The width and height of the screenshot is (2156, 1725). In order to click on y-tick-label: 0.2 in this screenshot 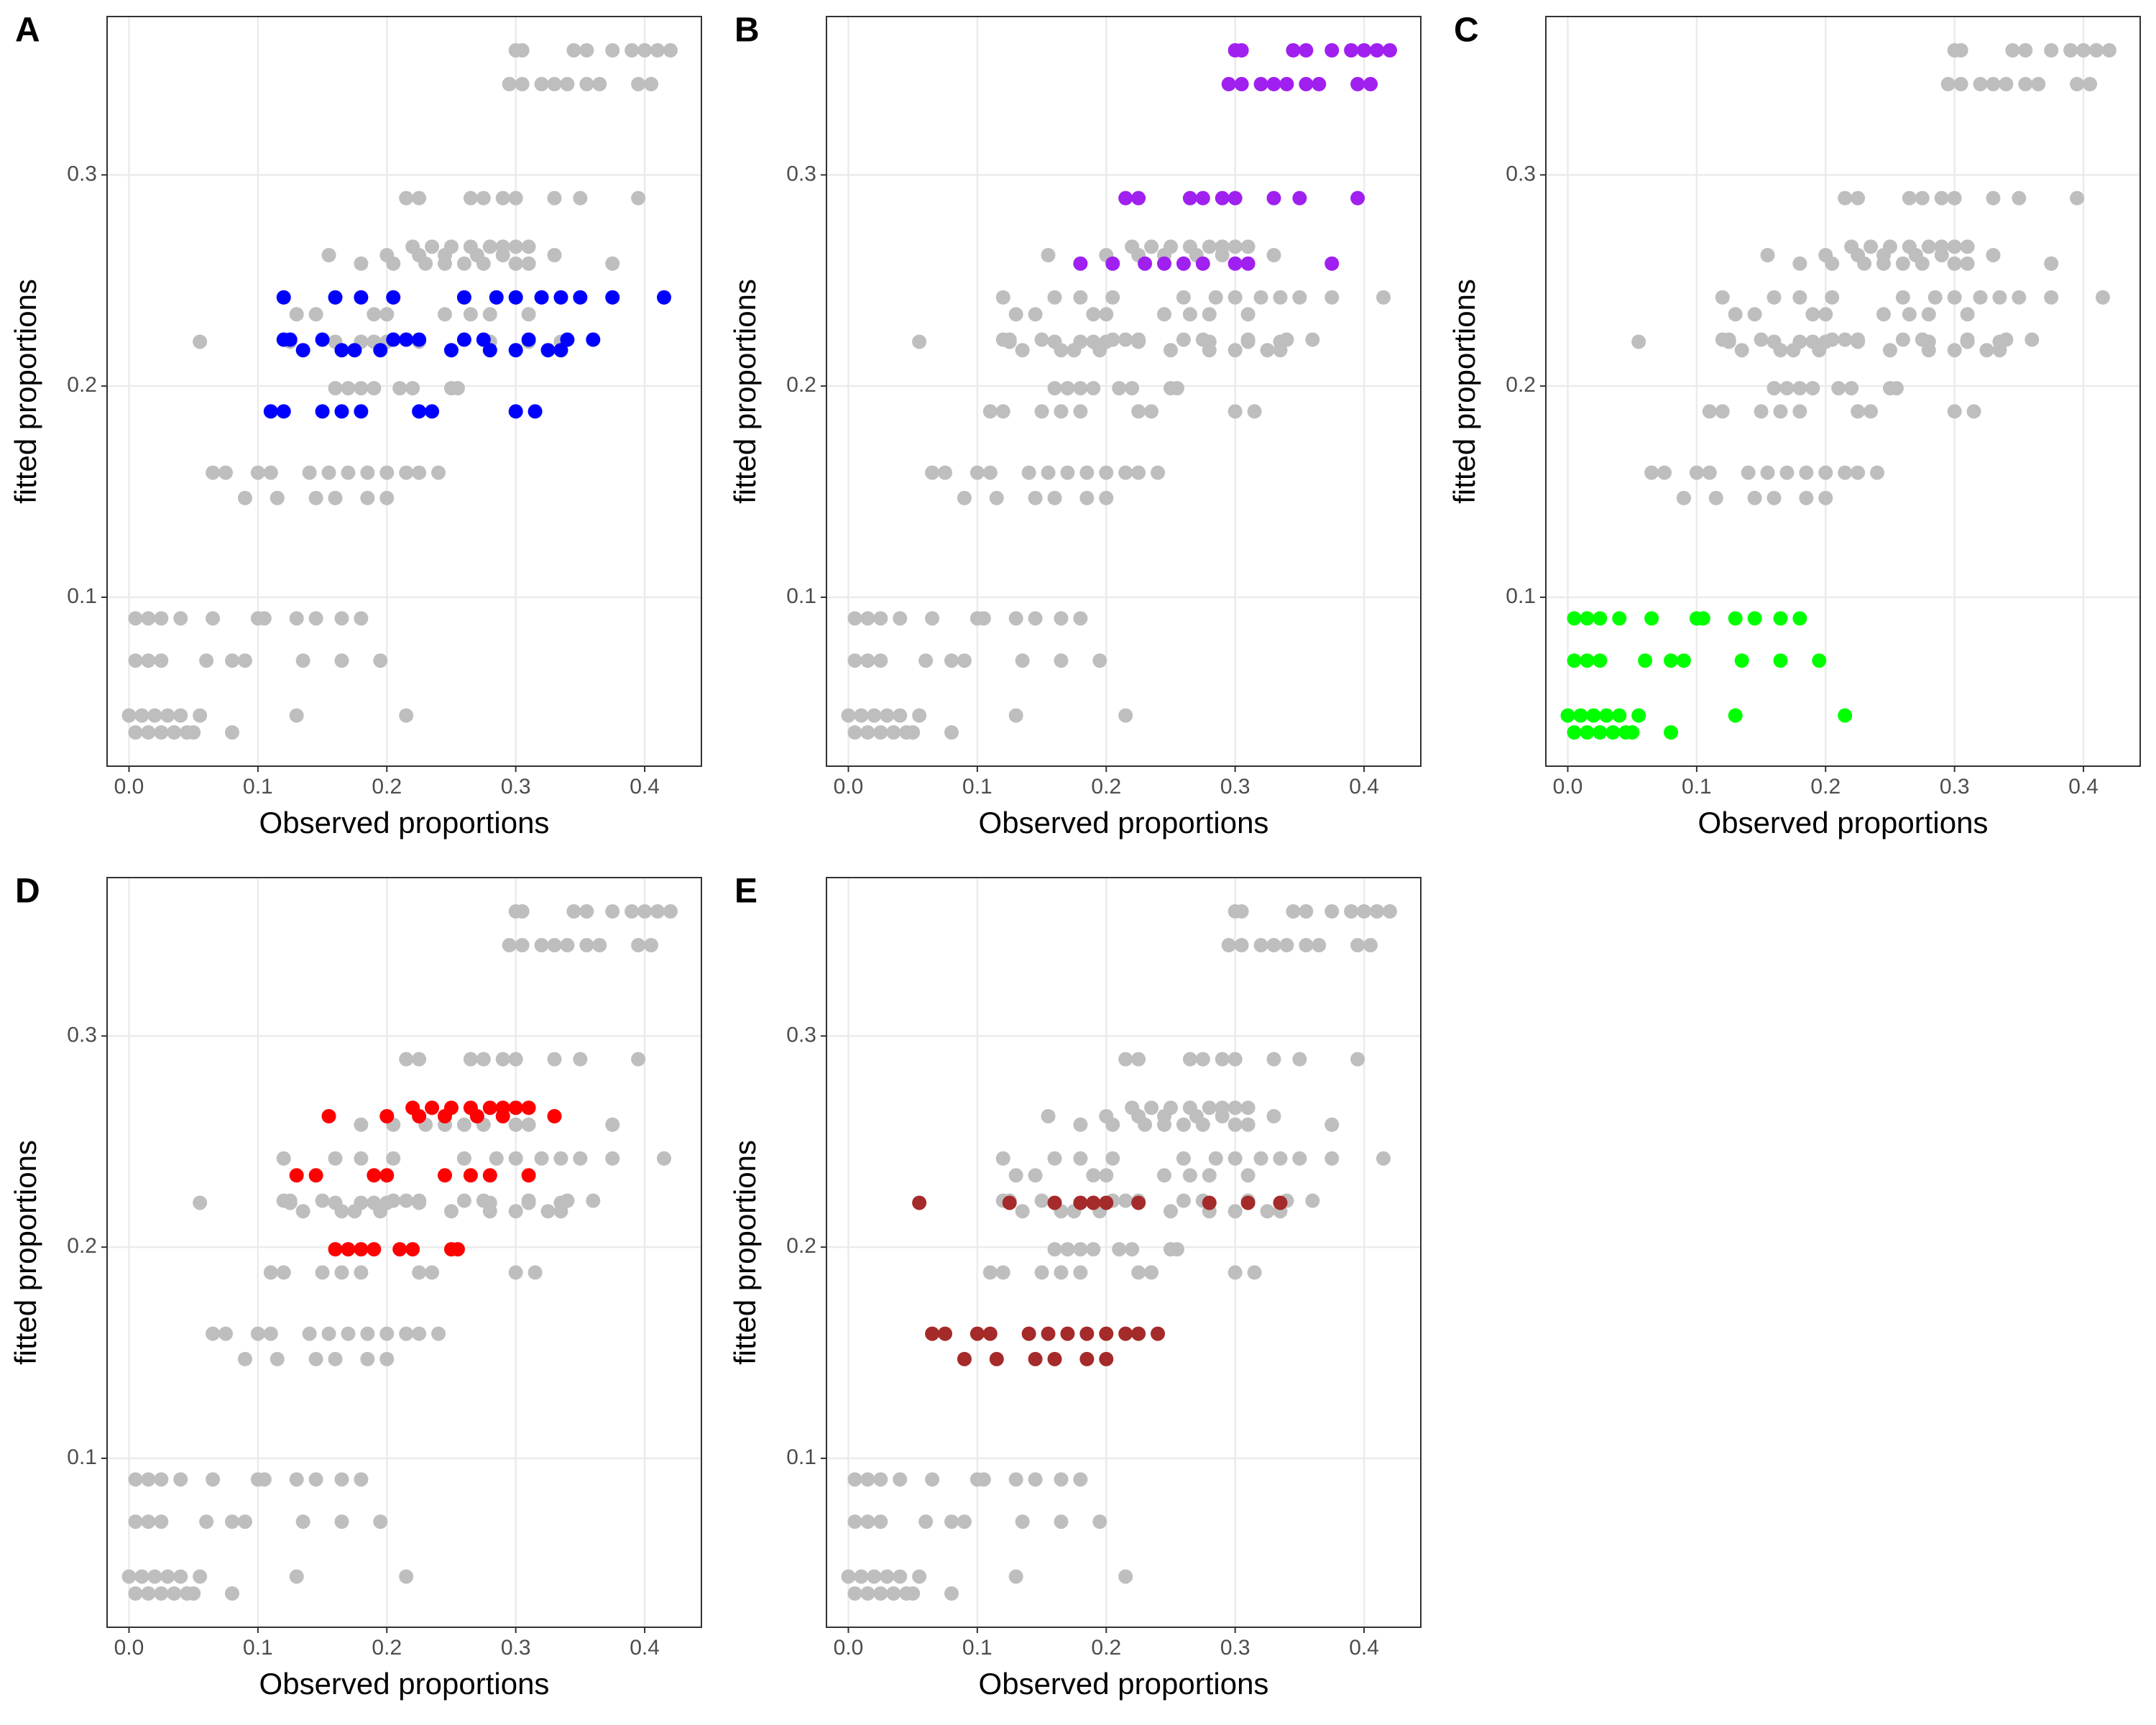, I will do `click(801, 385)`.